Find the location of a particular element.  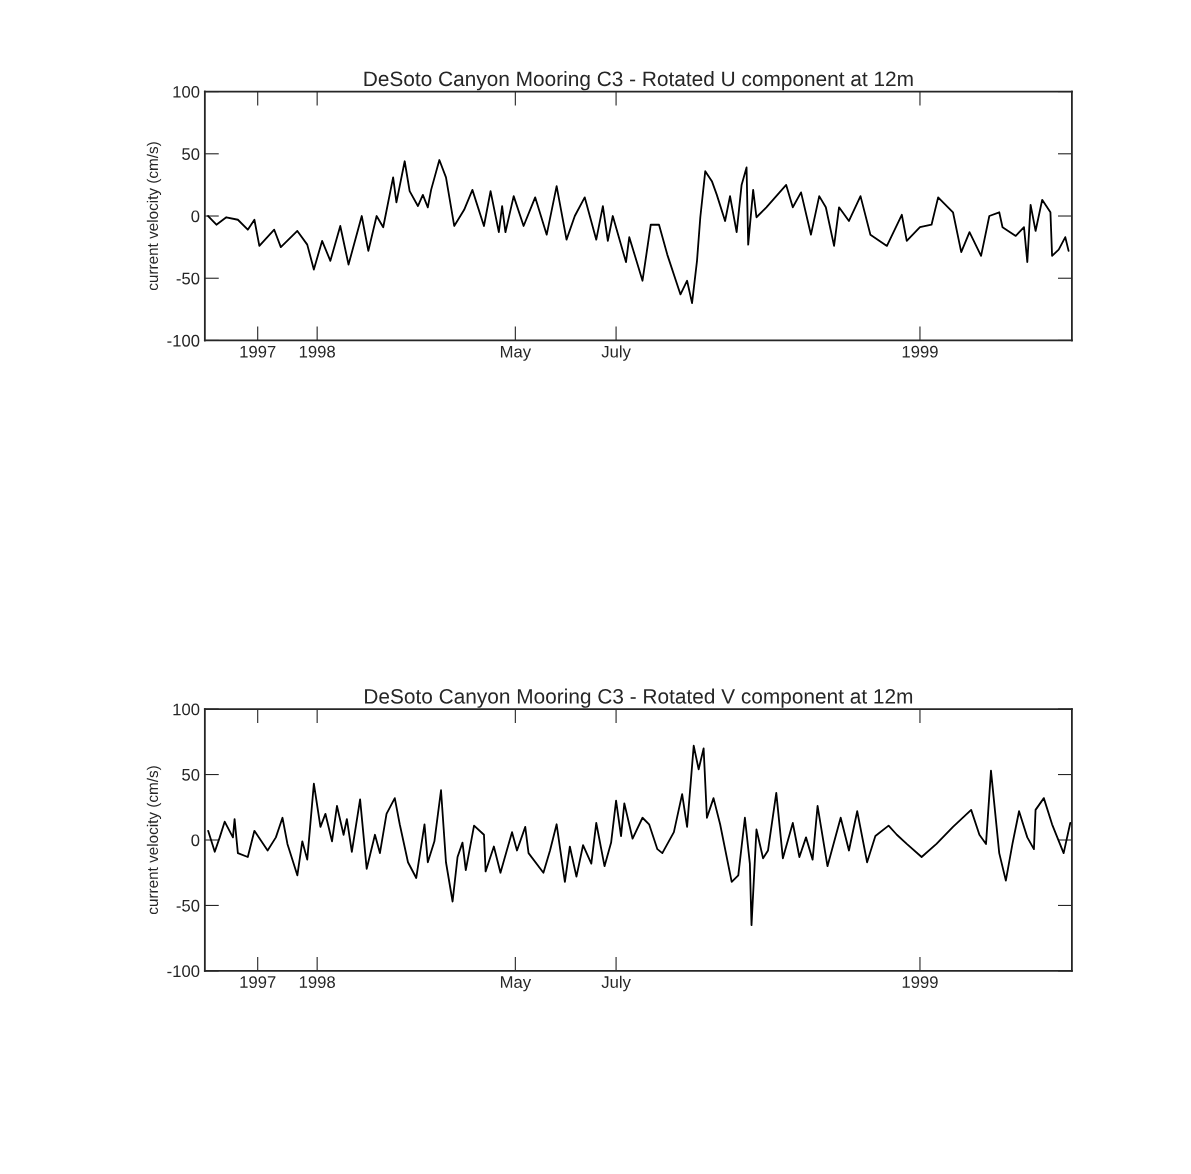

chart-title: DeSoto Canyon Mooring C3 - Rotated V component at 12m is located at coordinates (639, 698).